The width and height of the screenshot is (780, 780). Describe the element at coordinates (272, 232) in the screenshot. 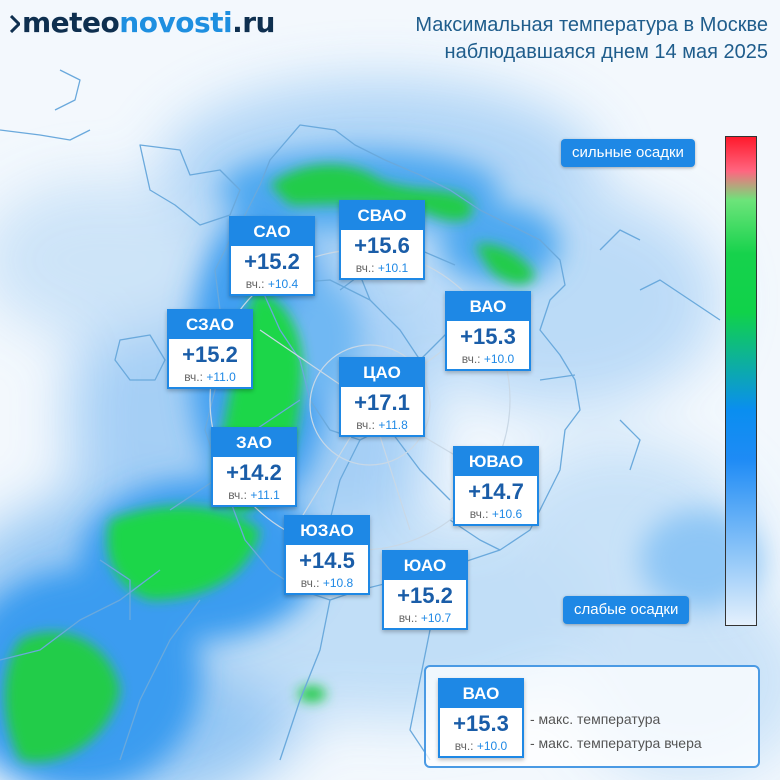

I see `district-name: САО` at that location.